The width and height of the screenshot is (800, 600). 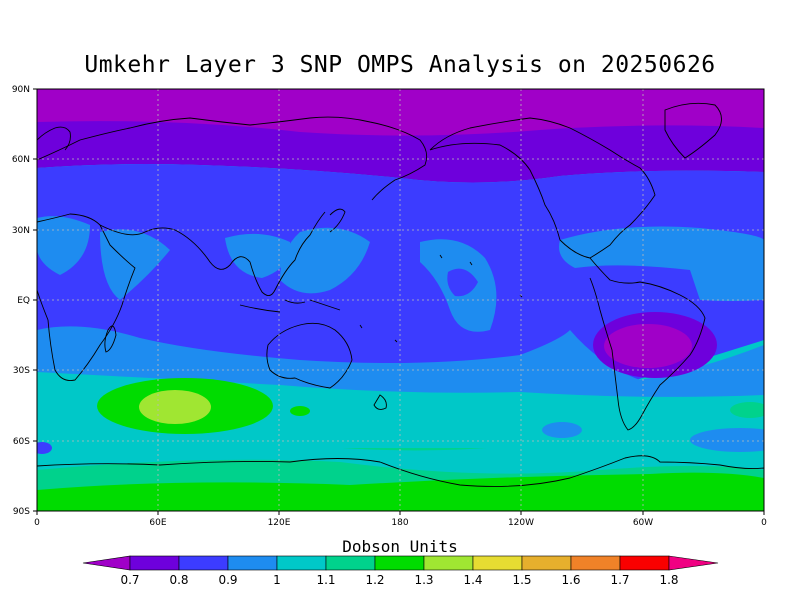 What do you see at coordinates (35, 300) in the screenshot?
I see `lat-ticks` at bounding box center [35, 300].